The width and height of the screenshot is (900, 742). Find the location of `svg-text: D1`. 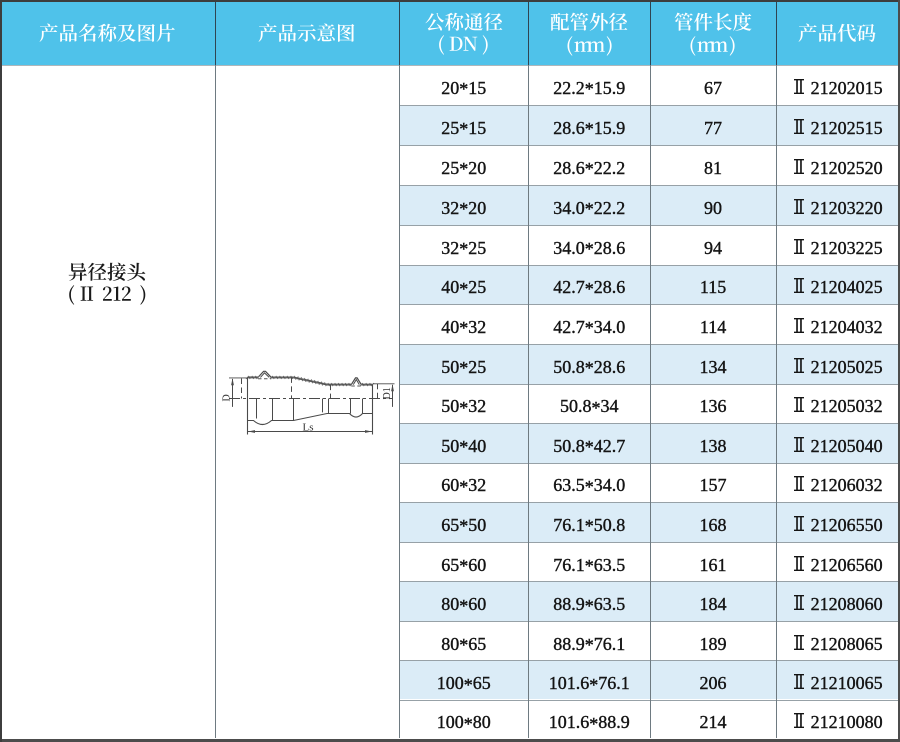

svg-text: D1 is located at coordinates (387, 393).